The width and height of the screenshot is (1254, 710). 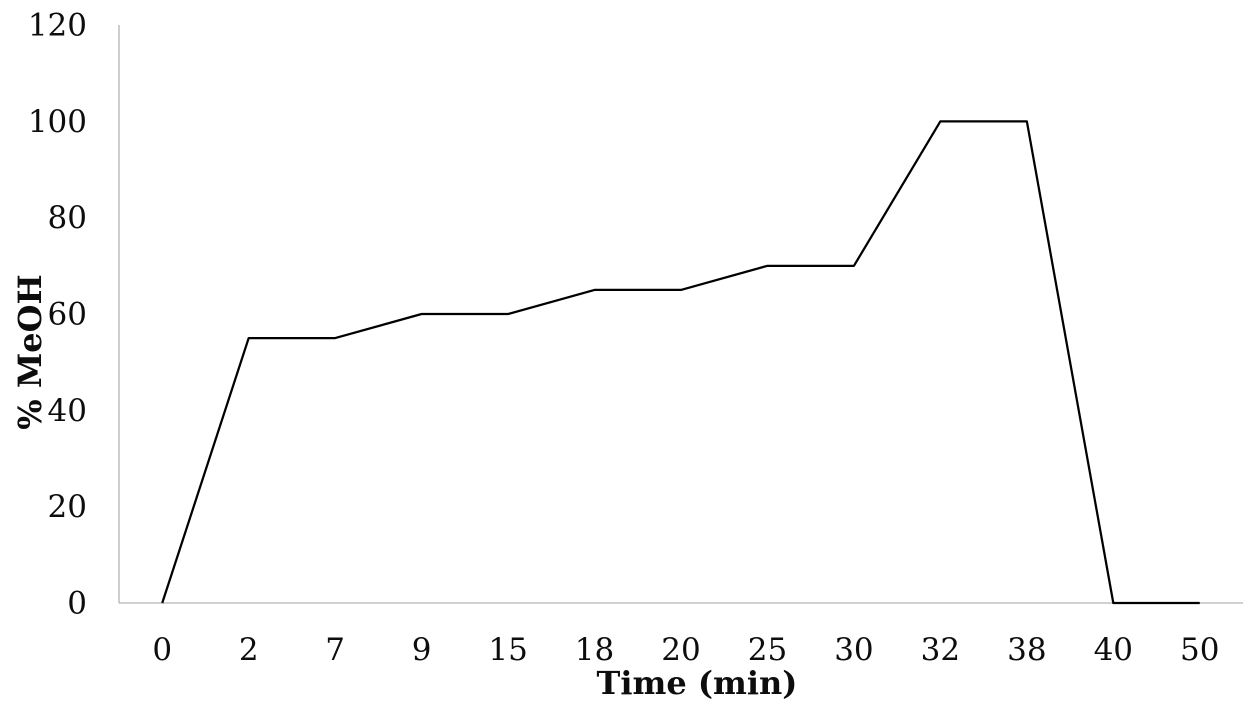 I want to click on y-tick-label: 20, so click(x=67, y=507).